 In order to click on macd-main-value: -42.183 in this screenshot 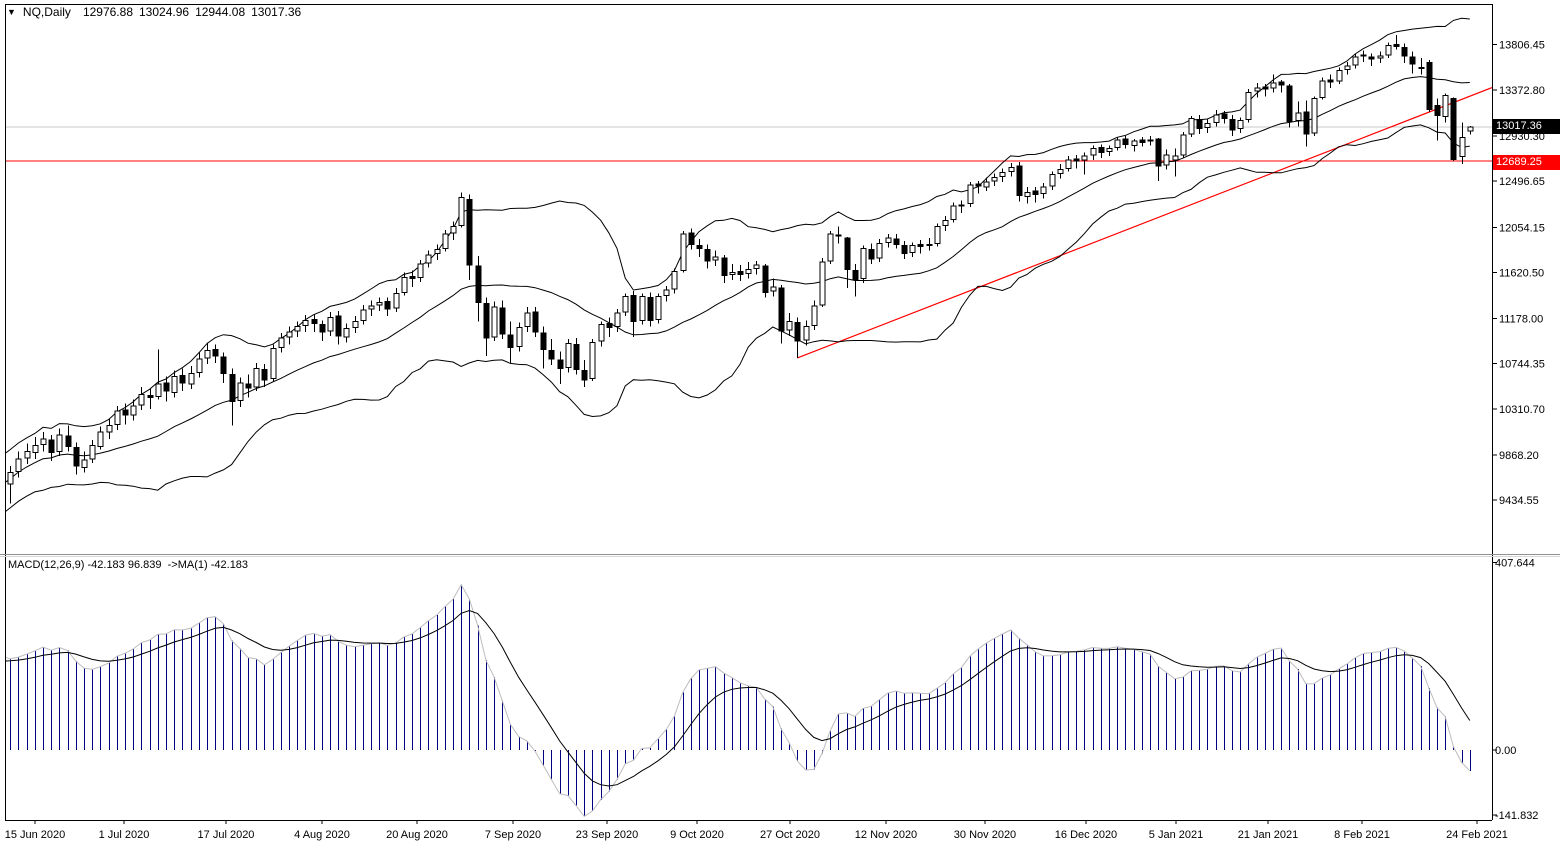, I will do `click(106, 565)`.